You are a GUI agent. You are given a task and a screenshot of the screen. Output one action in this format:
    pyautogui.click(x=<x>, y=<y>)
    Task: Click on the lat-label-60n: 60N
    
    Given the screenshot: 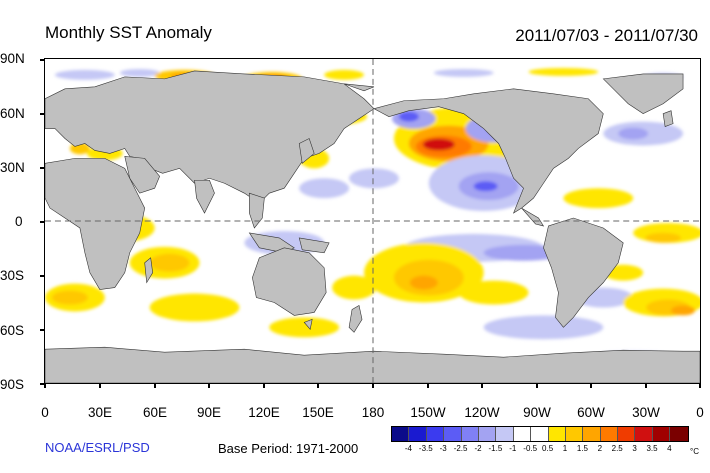 What is the action you would take?
    pyautogui.click(x=12, y=113)
    